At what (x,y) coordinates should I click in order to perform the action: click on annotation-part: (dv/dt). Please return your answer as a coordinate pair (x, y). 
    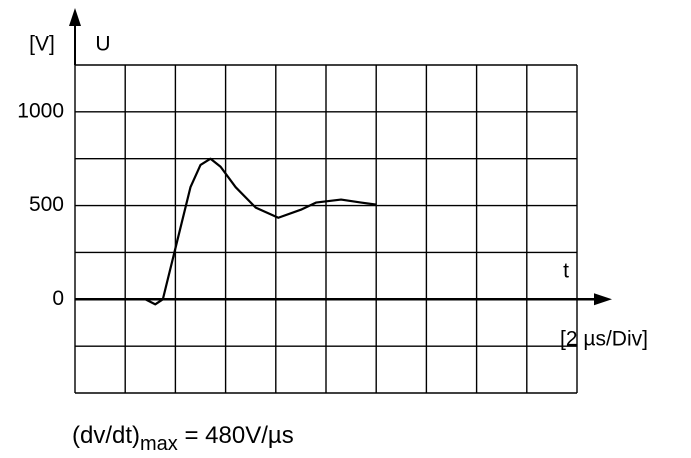
    Looking at the image, I should click on (106, 435).